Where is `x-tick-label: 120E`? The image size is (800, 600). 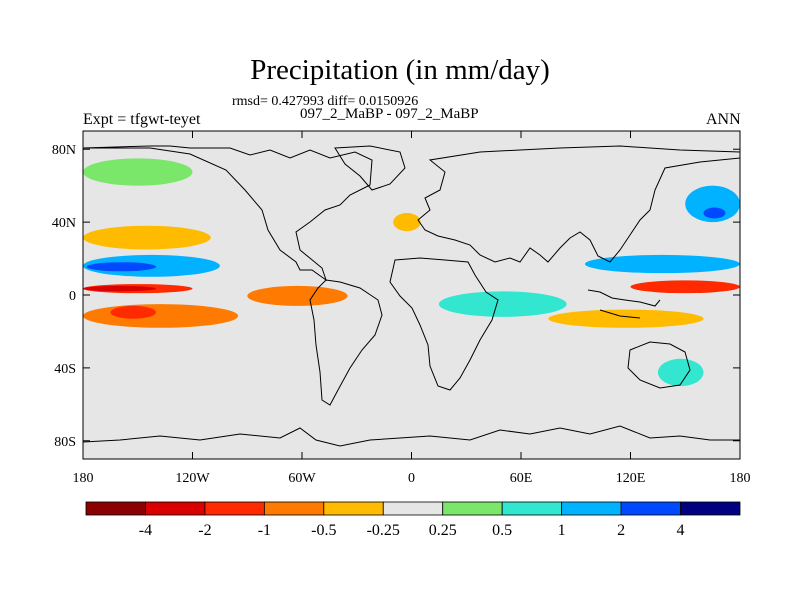 x-tick-label: 120E is located at coordinates (631, 478).